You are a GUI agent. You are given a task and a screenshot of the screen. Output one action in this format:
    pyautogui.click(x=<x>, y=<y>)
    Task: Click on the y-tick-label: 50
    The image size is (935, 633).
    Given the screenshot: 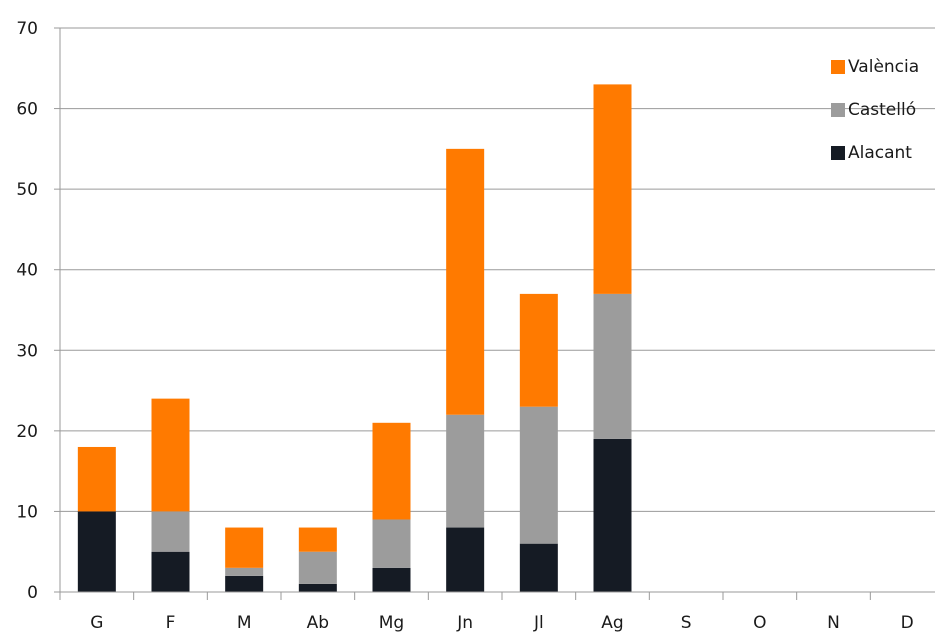 What is the action you would take?
    pyautogui.click(x=27, y=190)
    